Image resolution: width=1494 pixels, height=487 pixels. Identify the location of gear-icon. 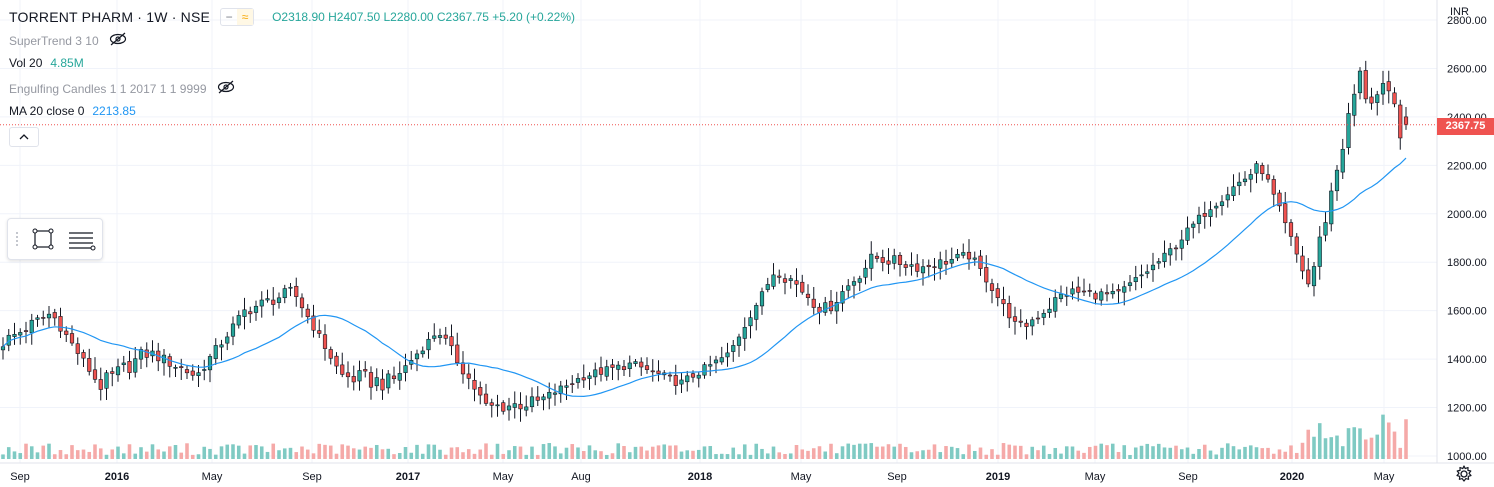
(1464, 474).